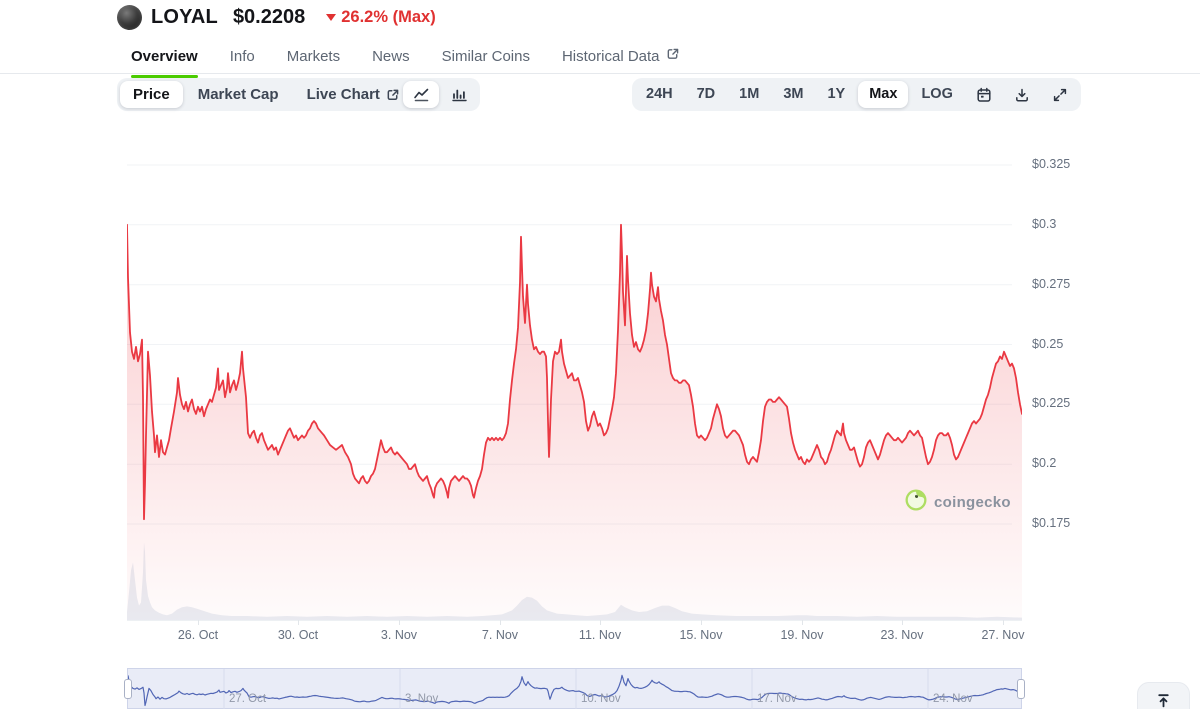 This screenshot has height=709, width=1200. What do you see at coordinates (1163, 701) in the screenshot?
I see `arrow-up-to-line-icon` at bounding box center [1163, 701].